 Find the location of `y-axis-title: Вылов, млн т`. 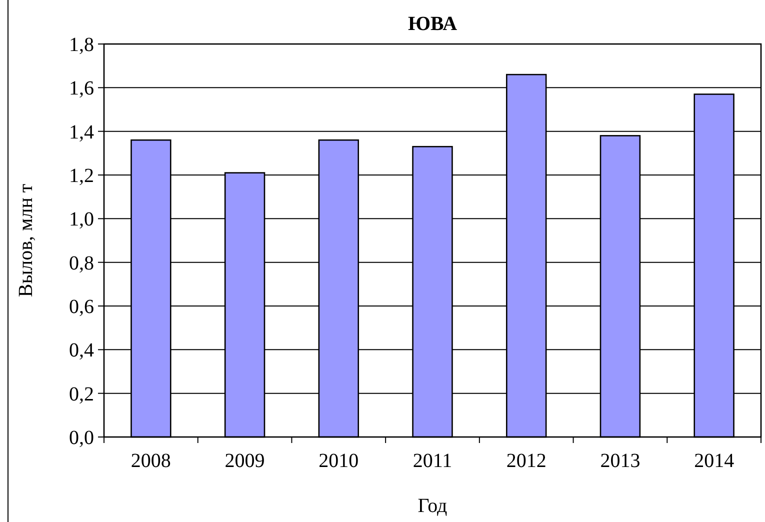

y-axis-title: Вылов, млн т is located at coordinates (26, 241).